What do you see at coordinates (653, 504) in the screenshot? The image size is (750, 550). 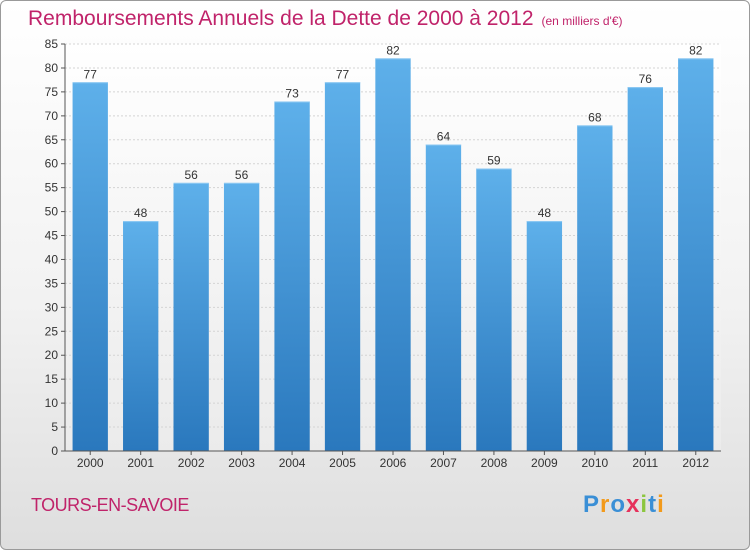 I see `logo-letter: t` at bounding box center [653, 504].